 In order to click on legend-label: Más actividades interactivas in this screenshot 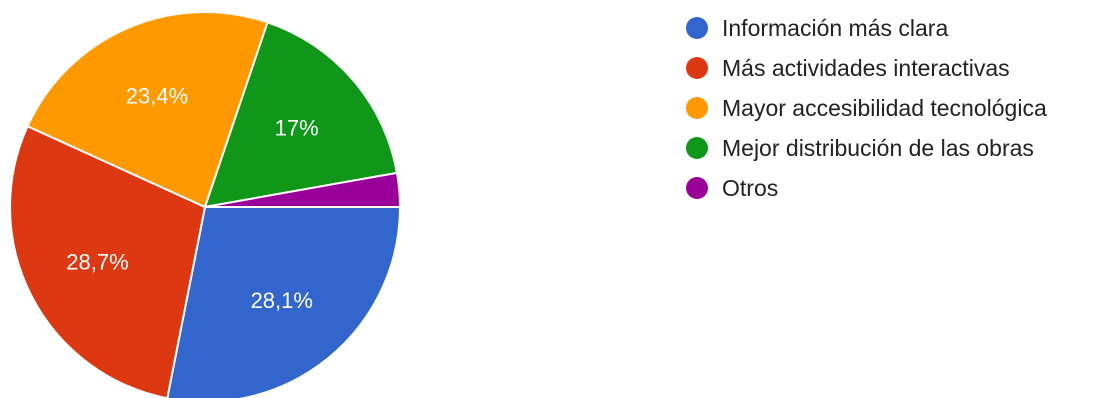, I will do `click(866, 67)`.